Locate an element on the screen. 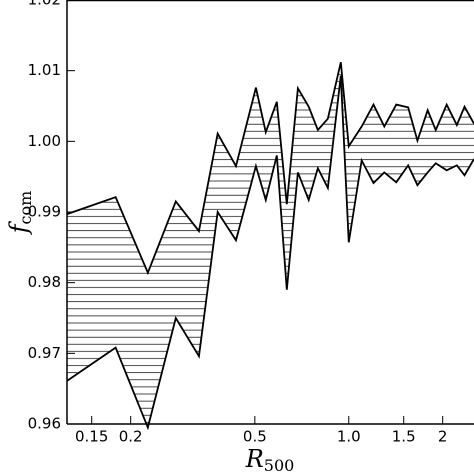  x-tick-label: 0.2 is located at coordinates (131, 437).